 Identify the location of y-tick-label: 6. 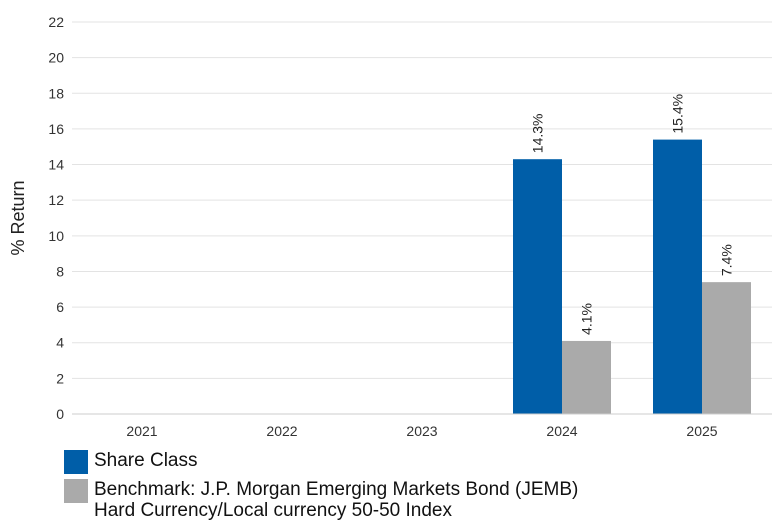
(60, 307).